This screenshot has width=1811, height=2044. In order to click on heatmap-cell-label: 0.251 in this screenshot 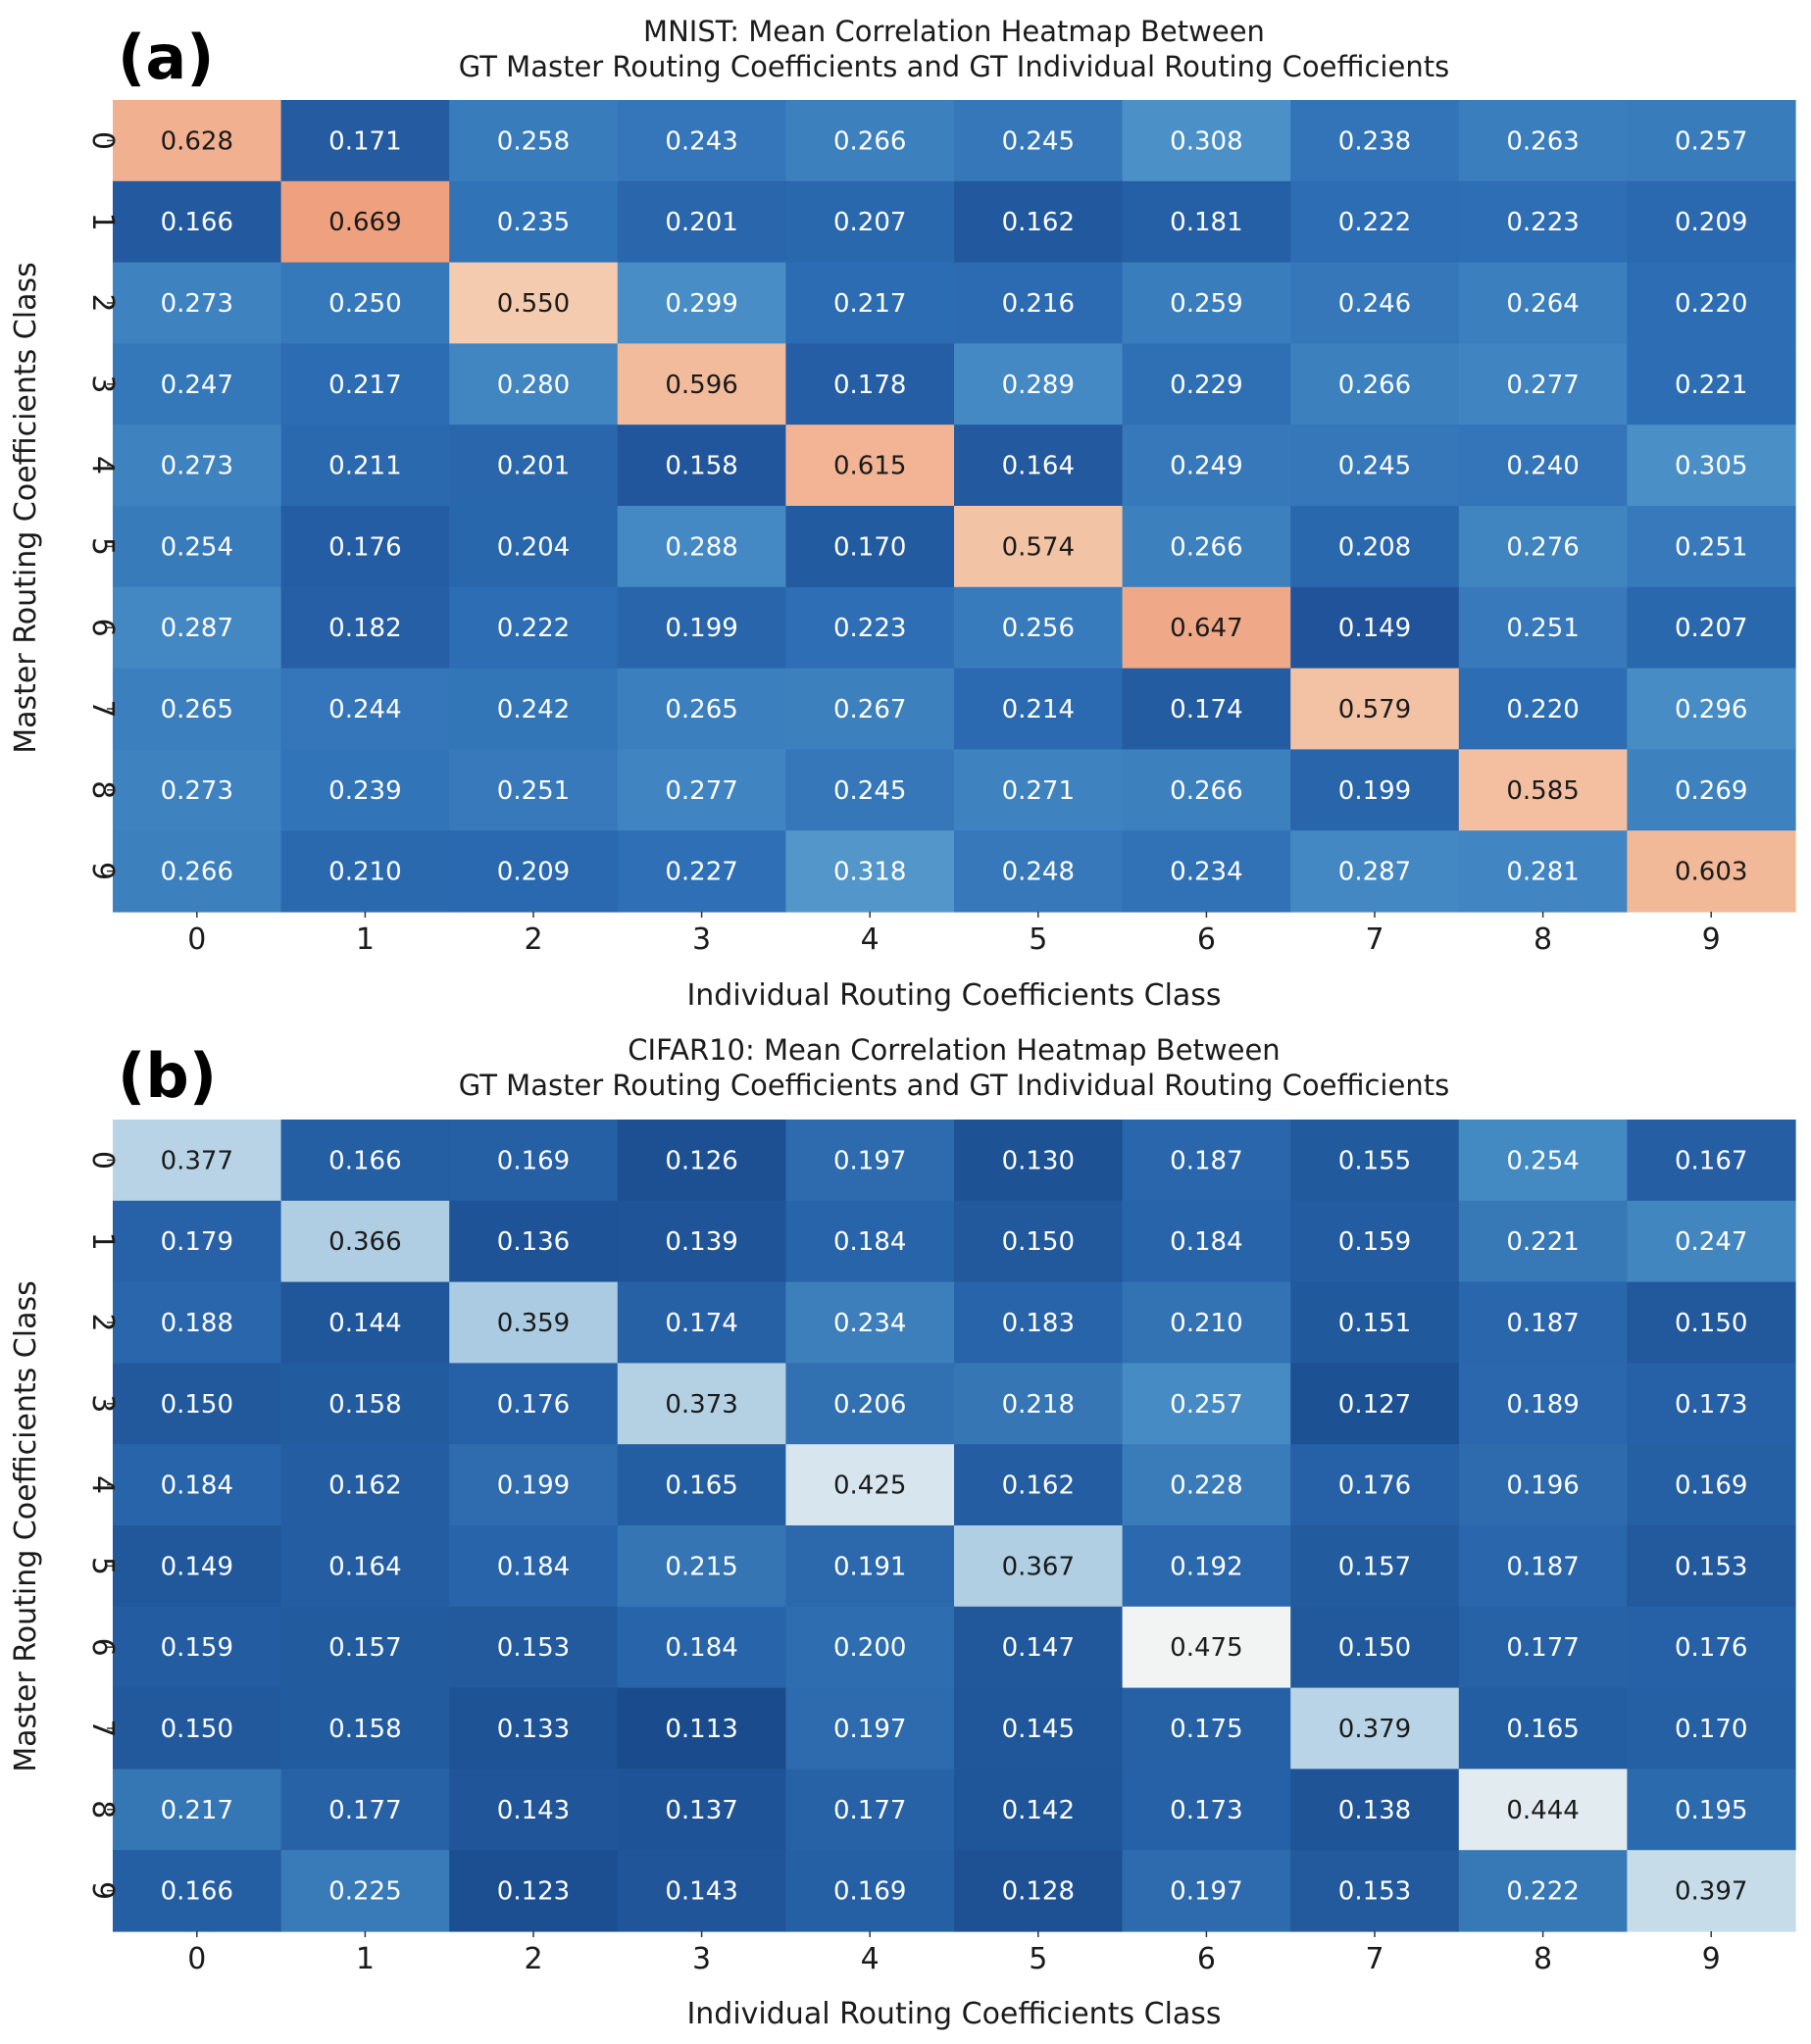, I will do `click(1542, 628)`.